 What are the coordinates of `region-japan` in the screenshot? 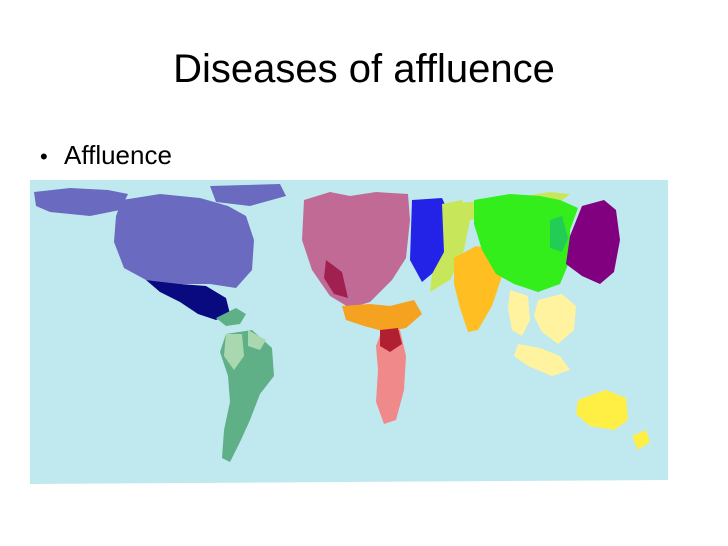 It's located at (593, 242).